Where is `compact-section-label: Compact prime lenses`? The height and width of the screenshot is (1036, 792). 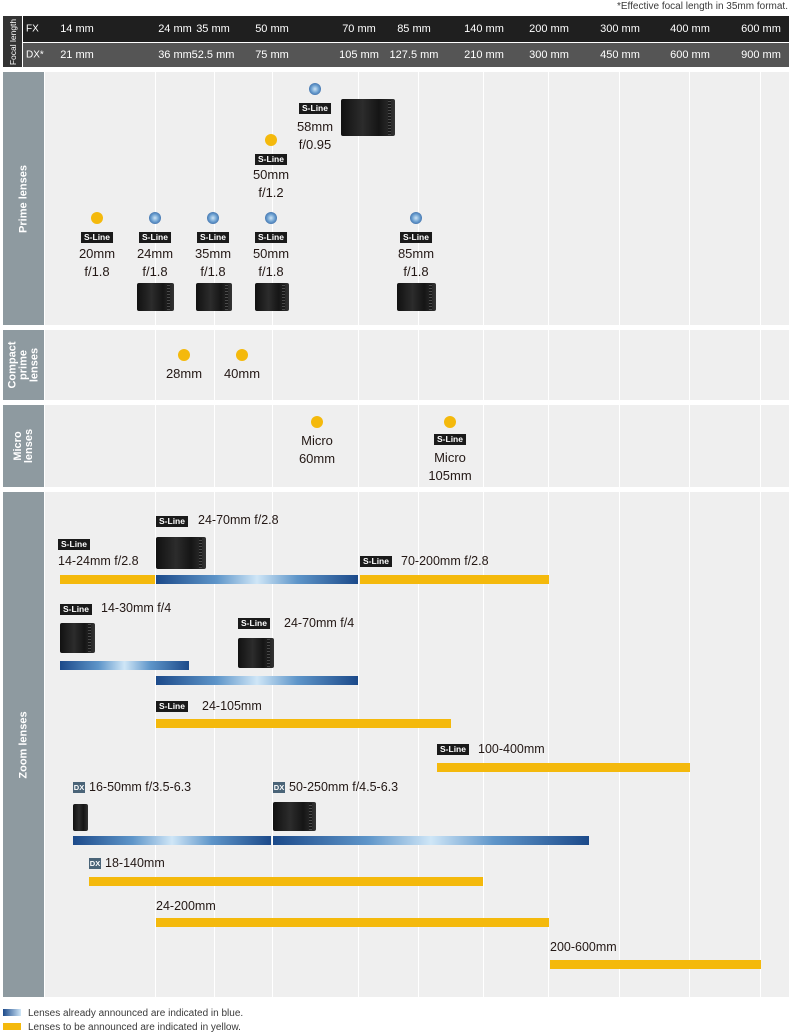 compact-section-label: Compact prime lenses is located at coordinates (23, 365).